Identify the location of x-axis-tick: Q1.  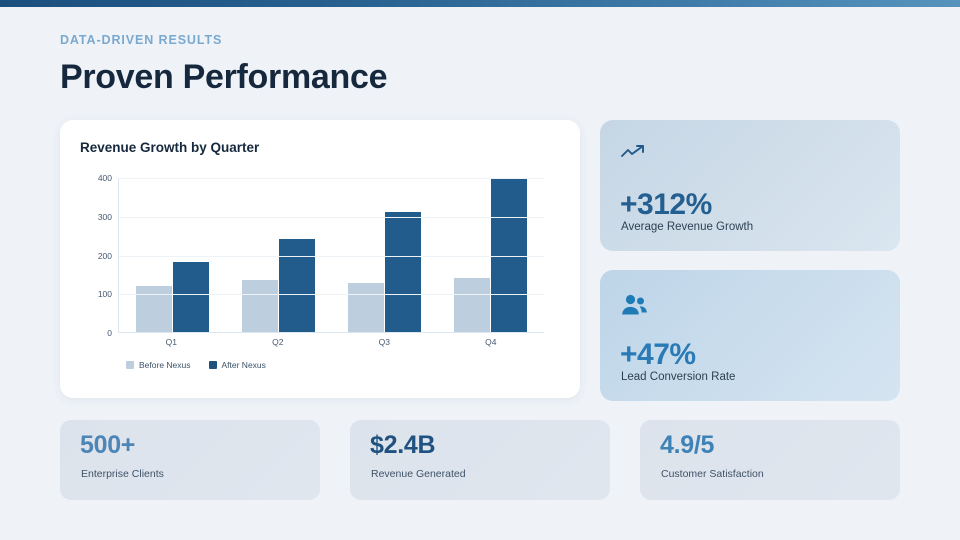
(171, 342).